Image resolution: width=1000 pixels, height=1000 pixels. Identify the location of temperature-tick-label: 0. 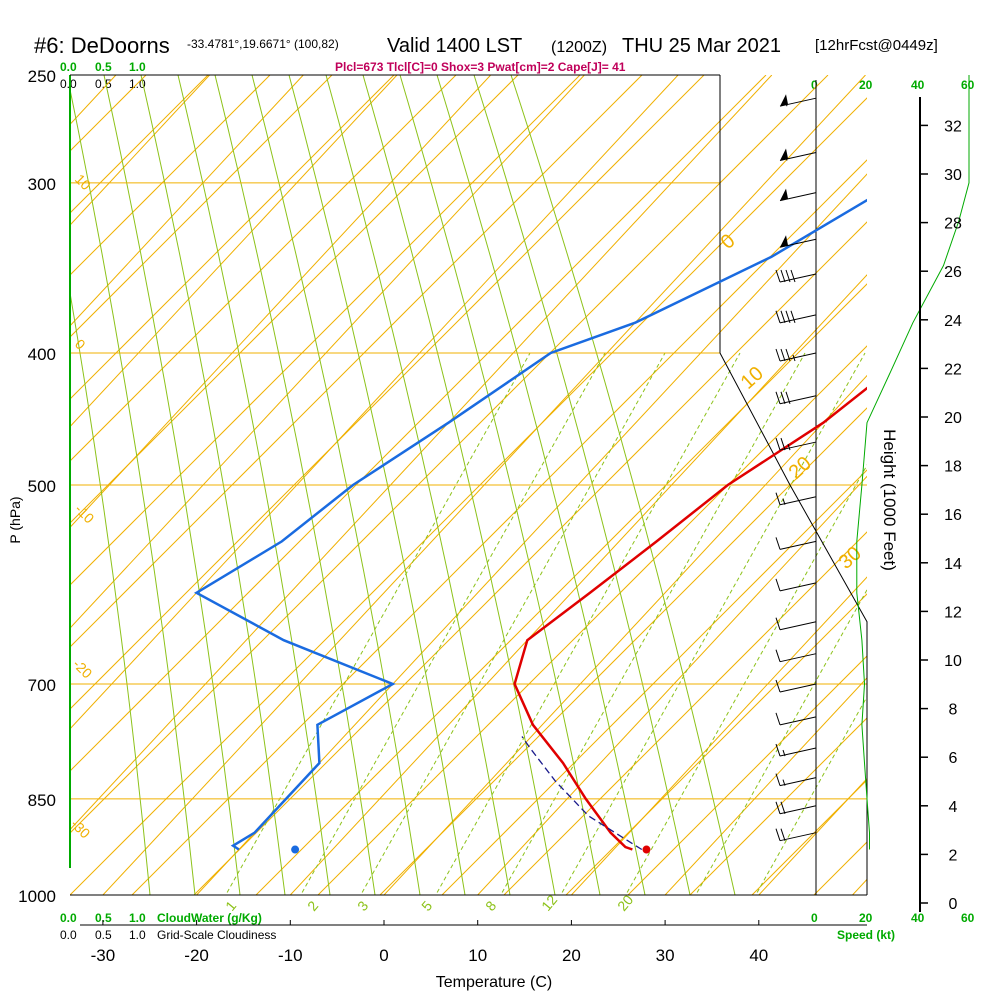
(383, 955).